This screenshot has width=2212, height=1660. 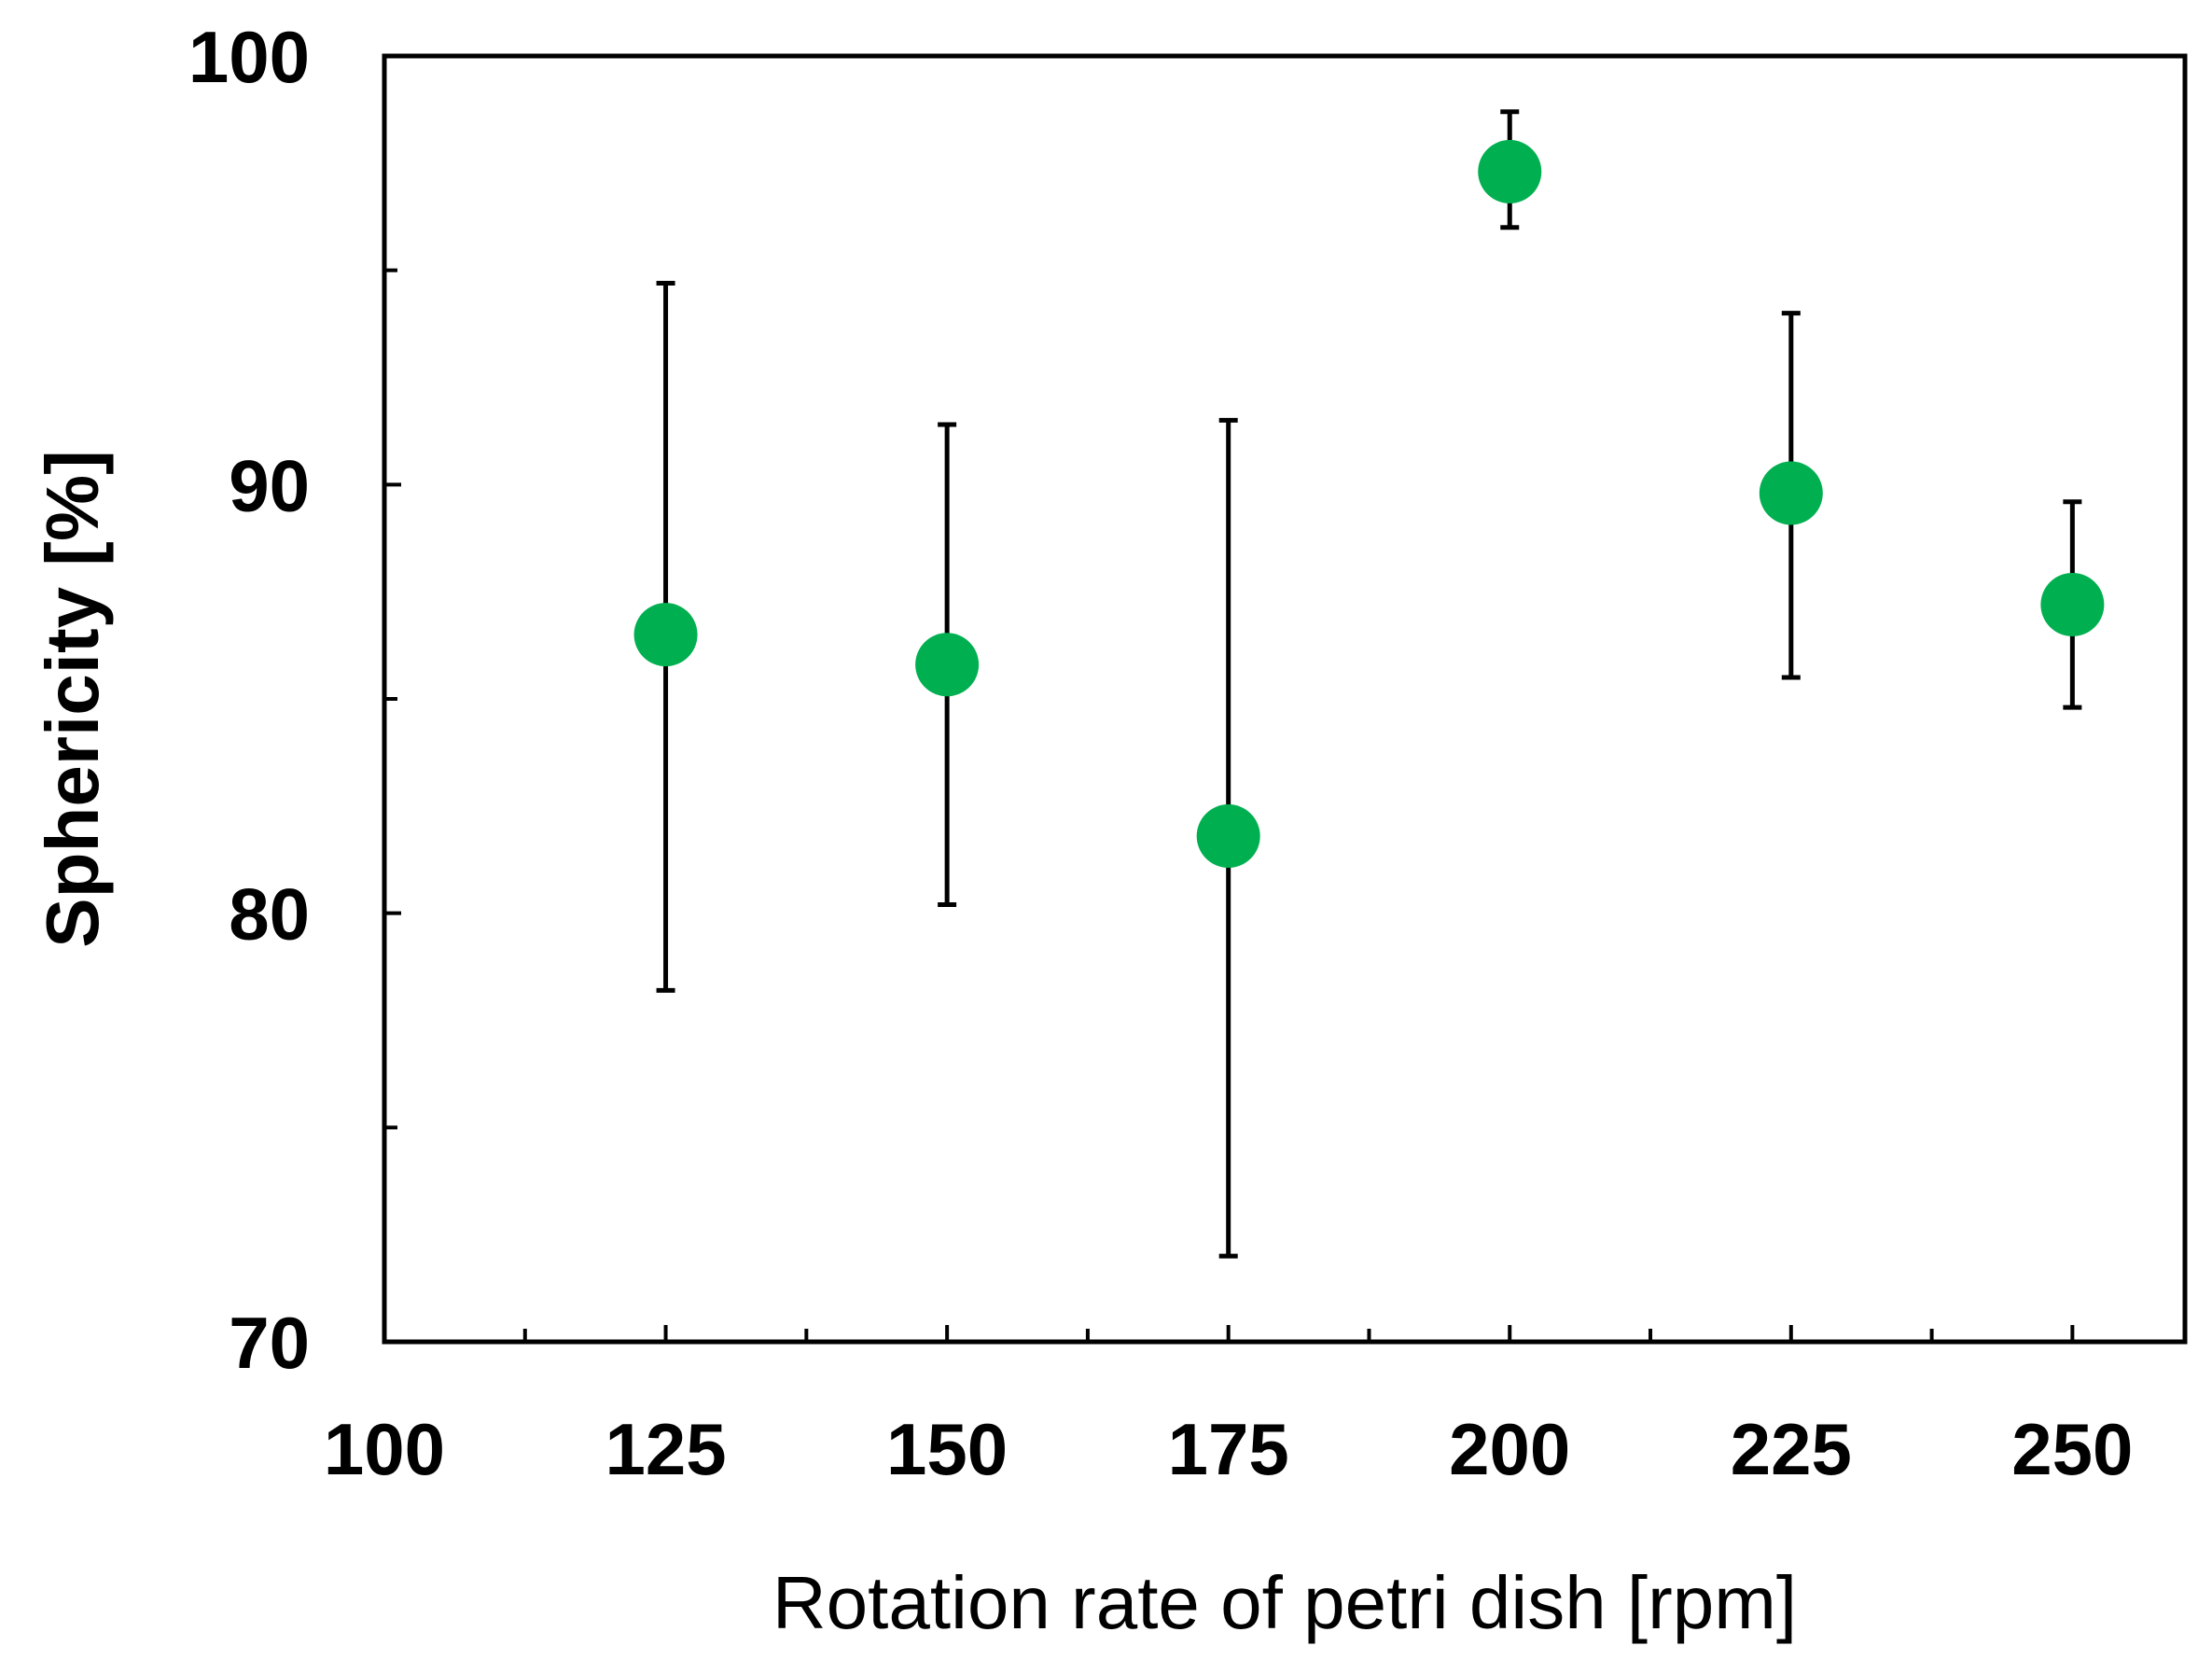 I want to click on x-axis: 100 125 150 175 200 225 250, so click(x=1229, y=1407).